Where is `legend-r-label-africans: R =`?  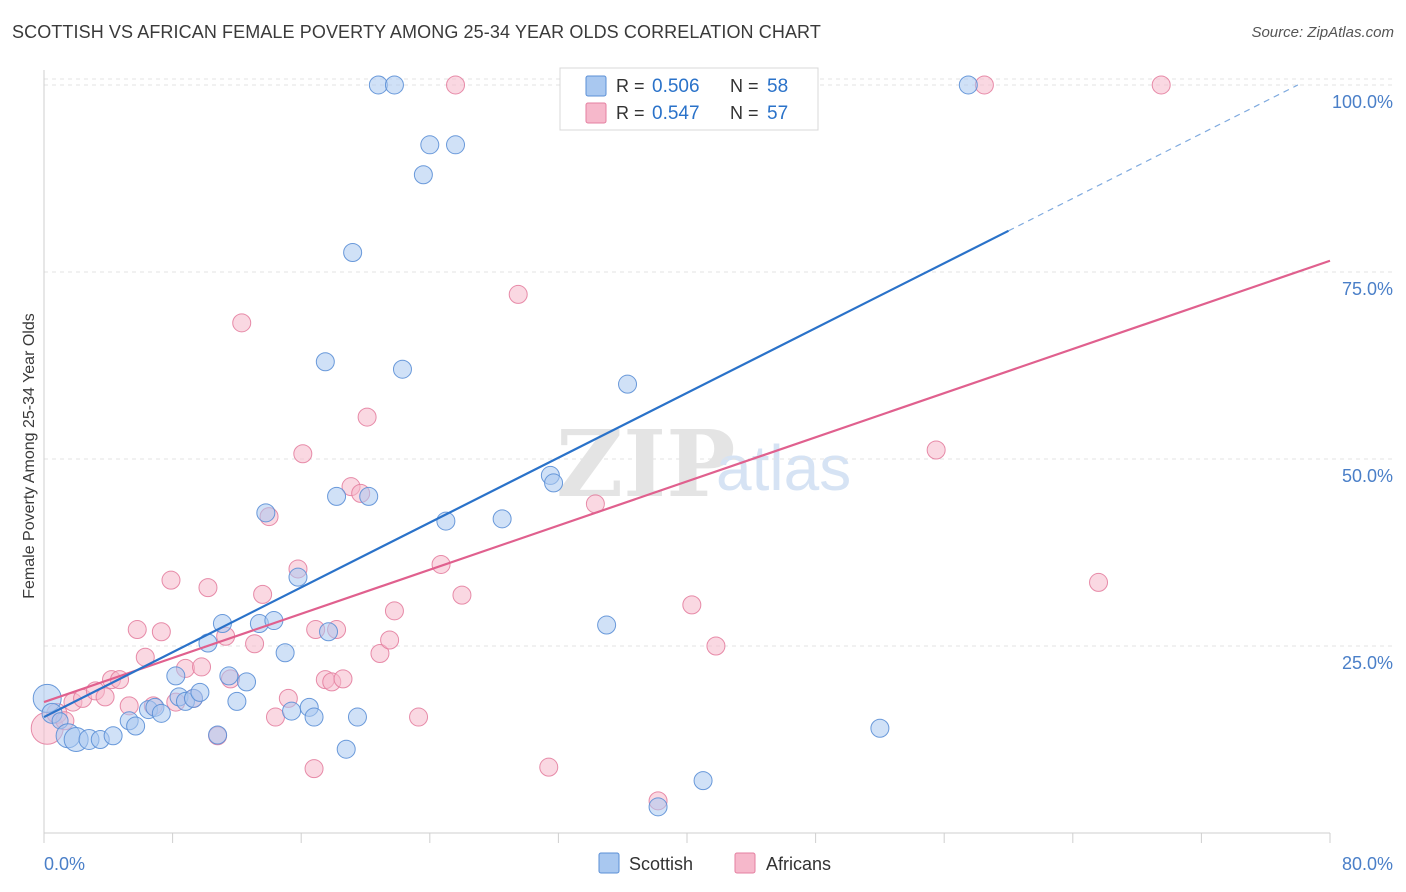
legend-r-label-africans: R = is located at coordinates (630, 113).